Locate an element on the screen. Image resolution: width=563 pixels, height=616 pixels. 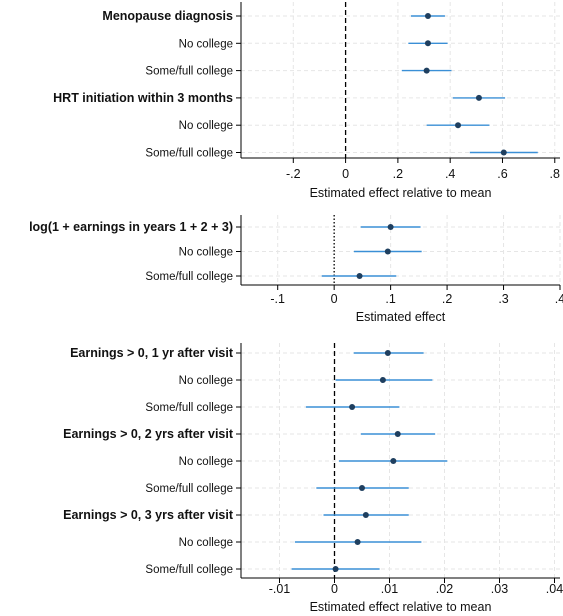
x-tick-label: -.01 is located at coordinates (280, 589).